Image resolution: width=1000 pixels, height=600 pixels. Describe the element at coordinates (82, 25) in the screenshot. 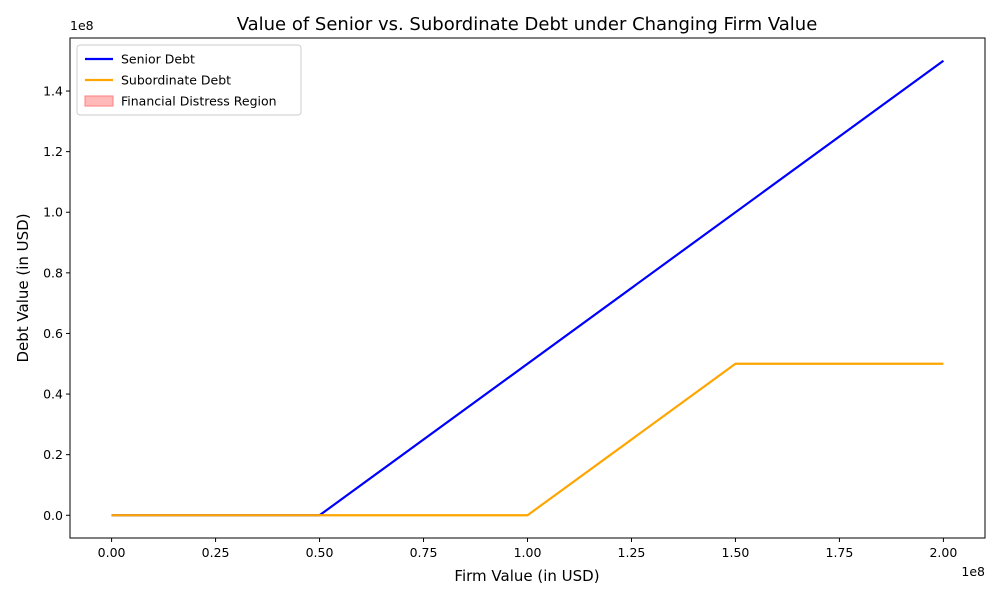

I see `y-axis-scale-label: 1e8` at that location.